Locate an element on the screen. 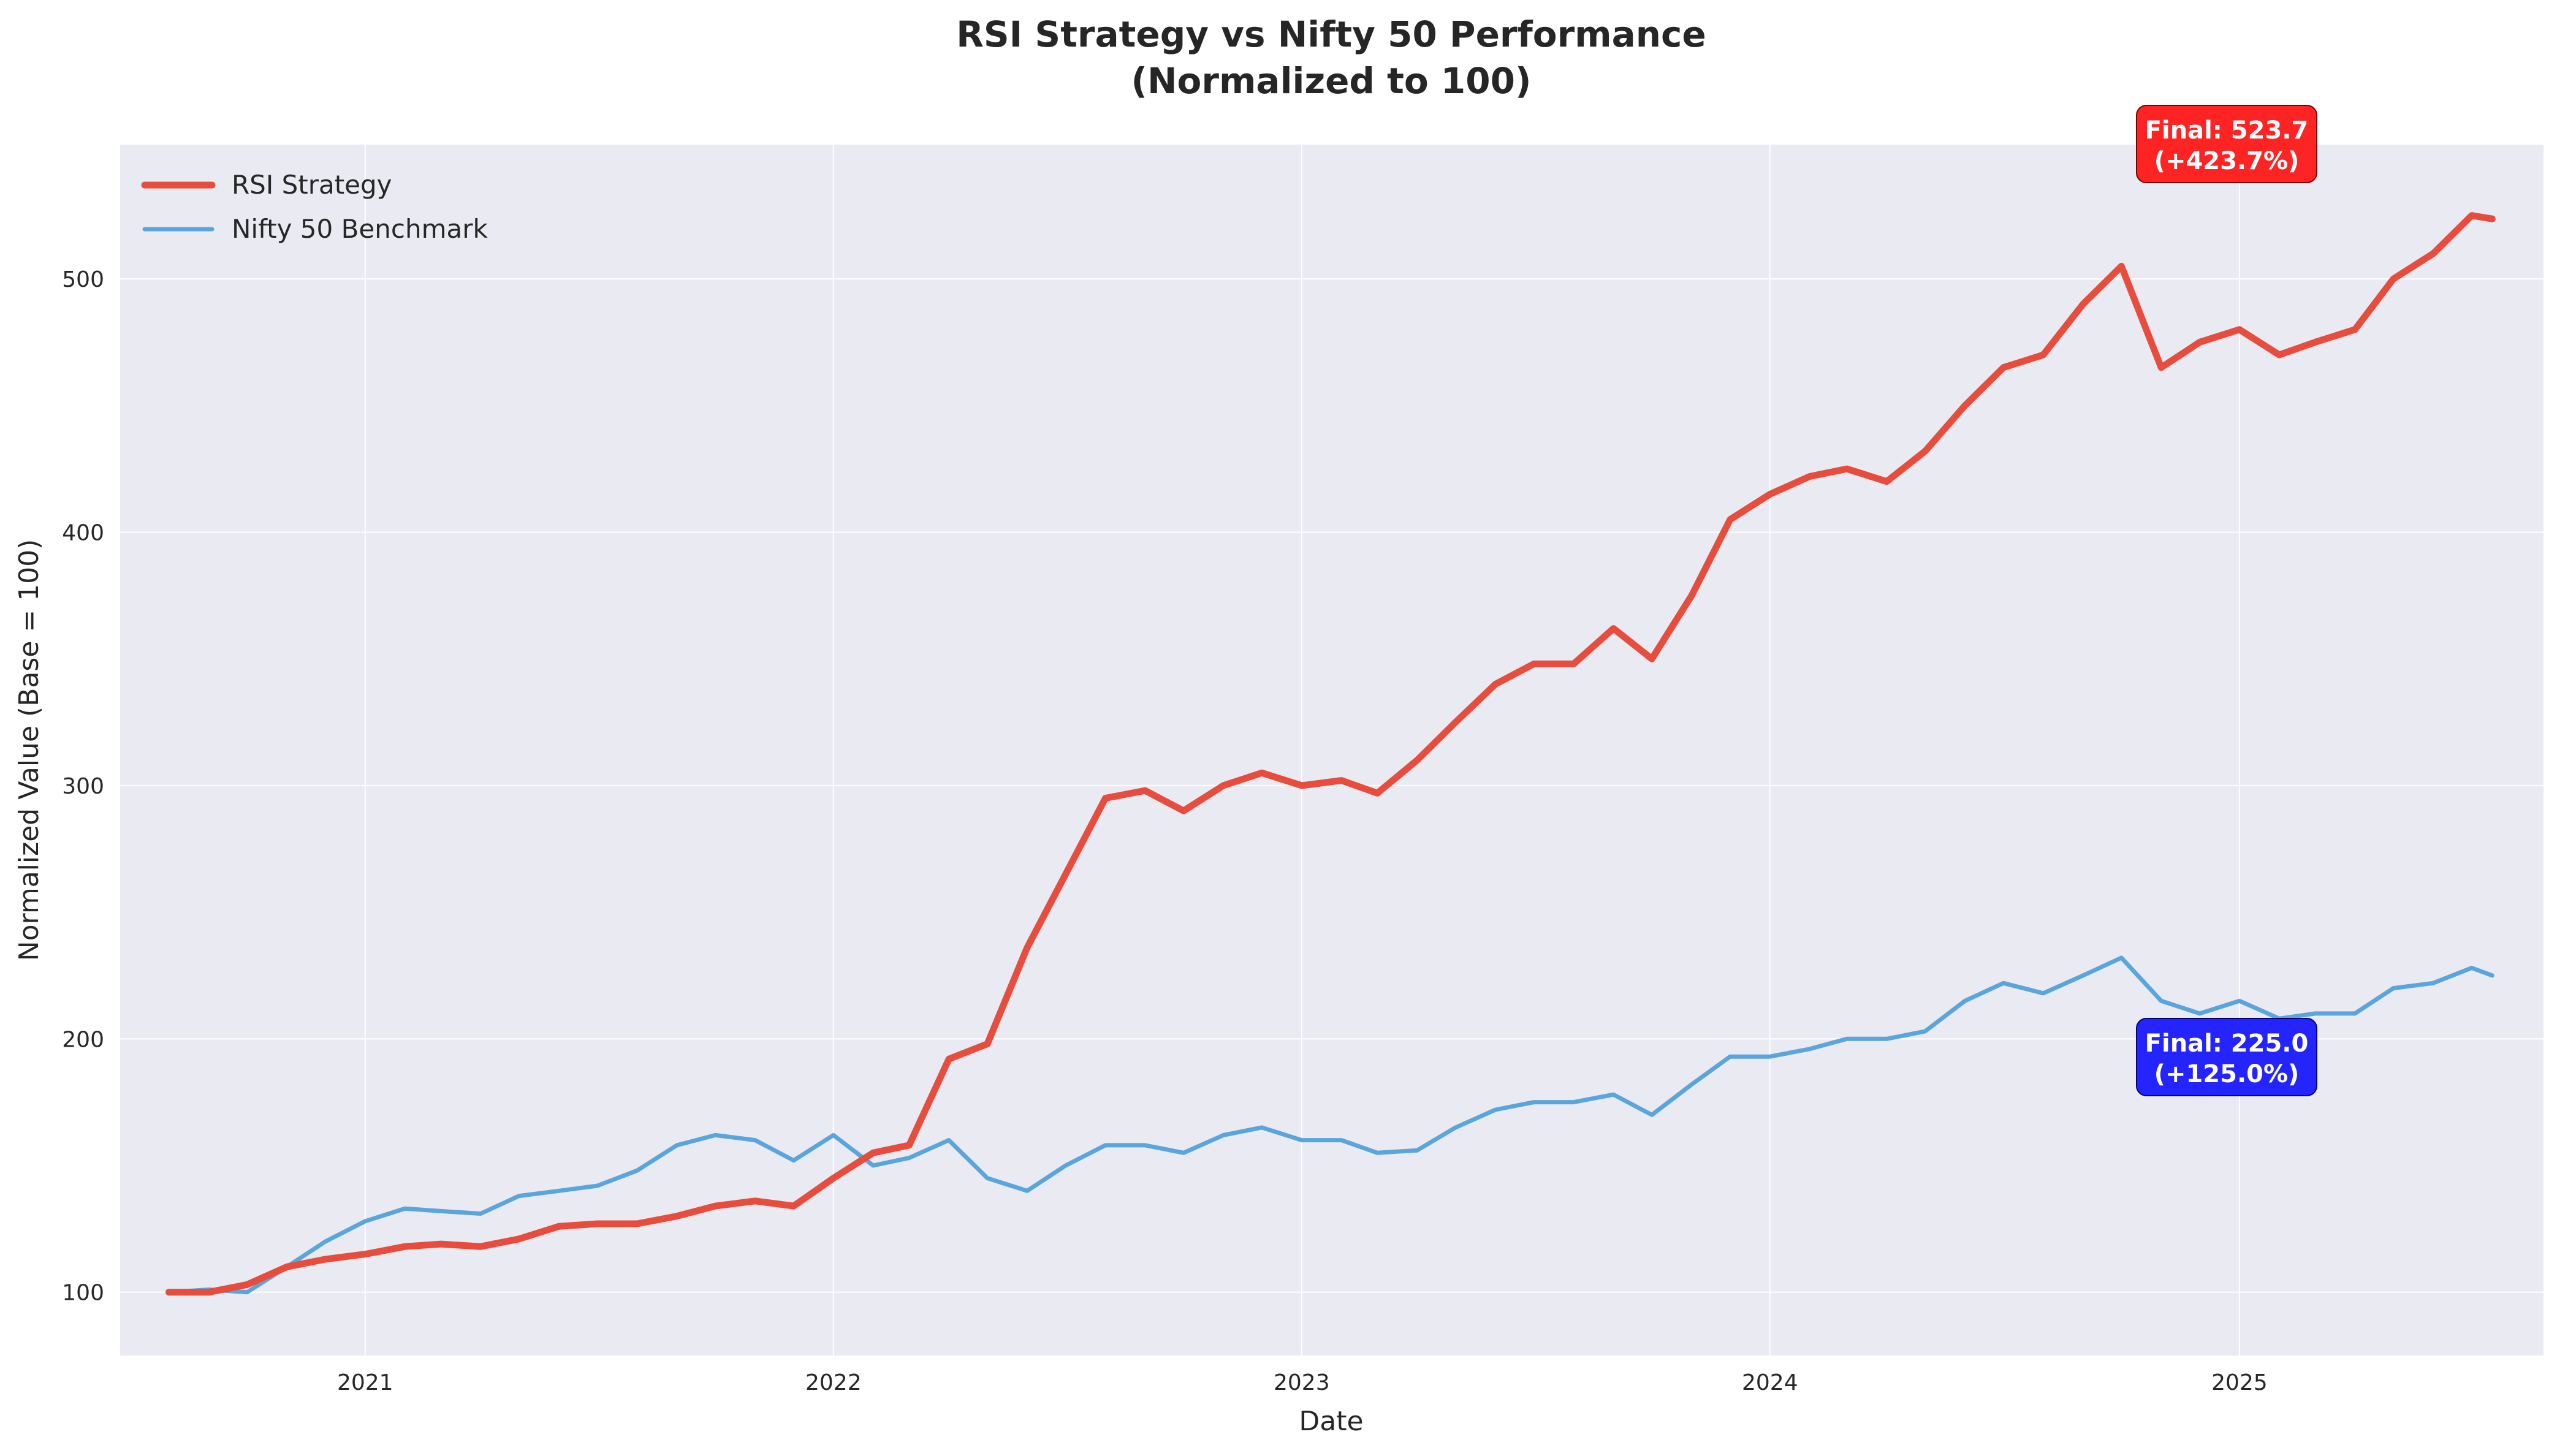 The width and height of the screenshot is (2557, 1456). x-tick-label: 2024 is located at coordinates (1770, 1382).